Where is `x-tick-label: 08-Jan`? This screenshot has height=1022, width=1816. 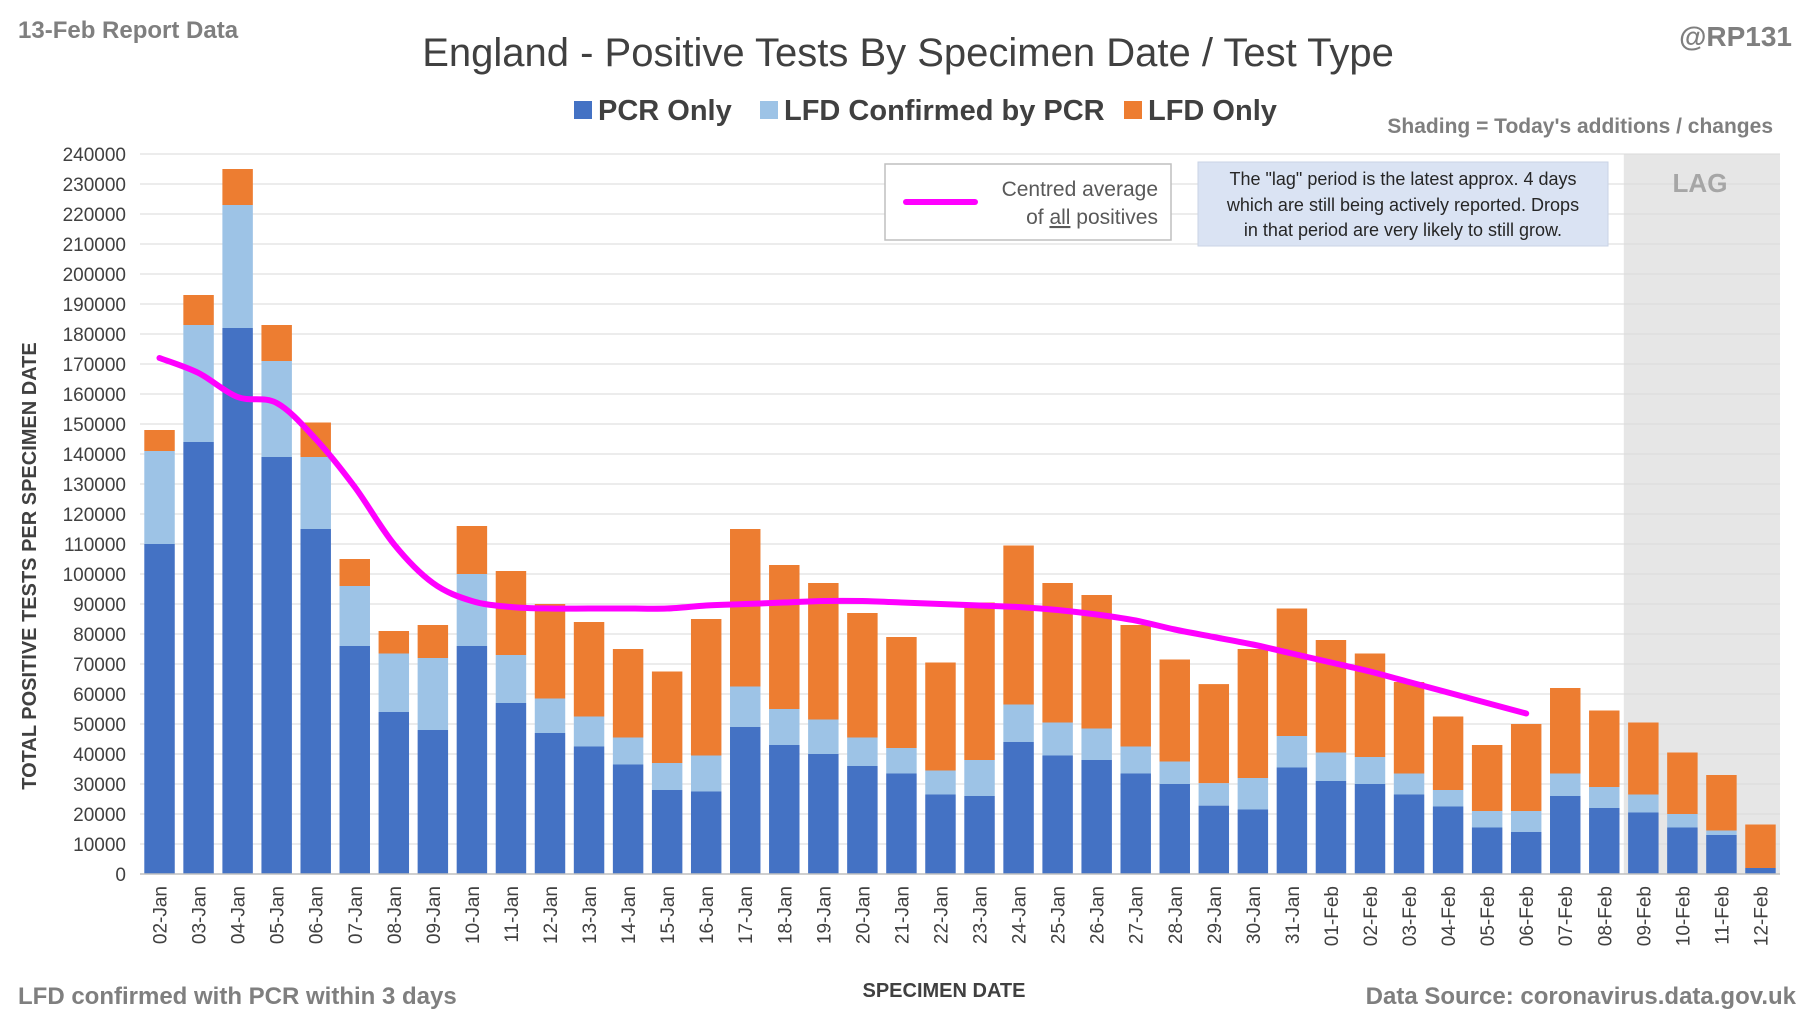
x-tick-label: 08-Jan is located at coordinates (395, 915).